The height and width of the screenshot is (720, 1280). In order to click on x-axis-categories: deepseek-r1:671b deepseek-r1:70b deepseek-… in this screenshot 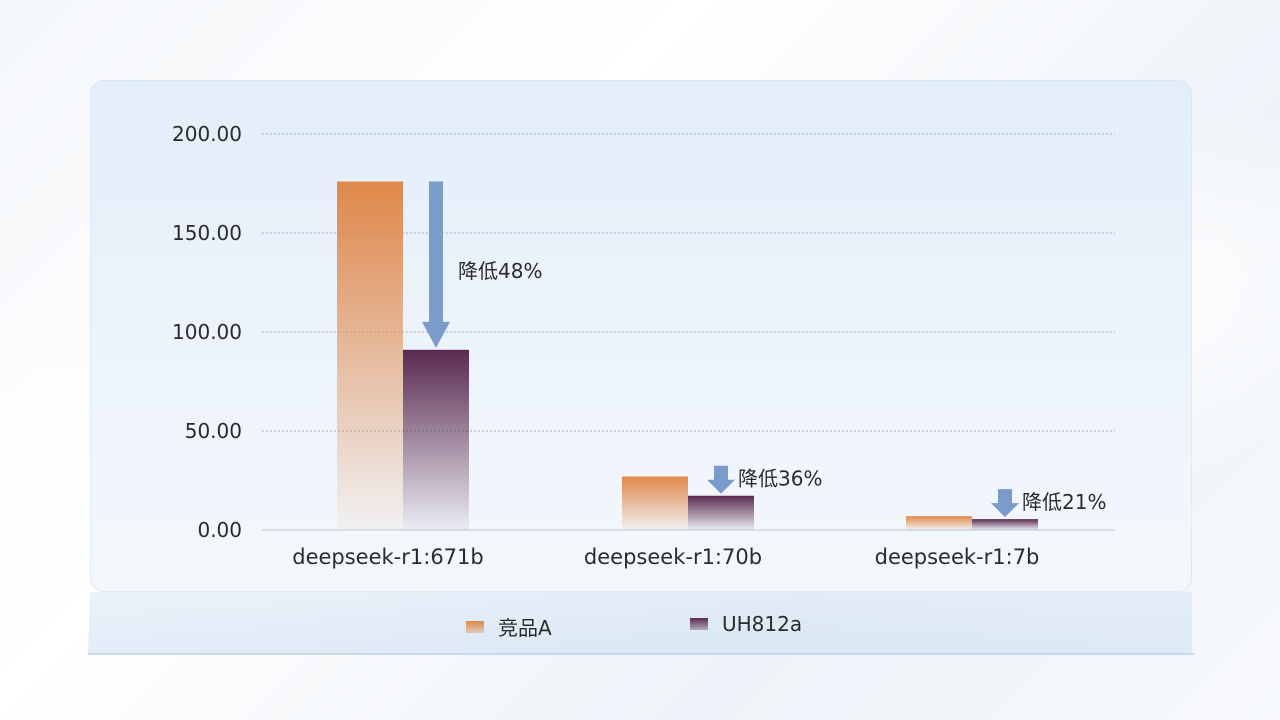, I will do `click(665, 557)`.